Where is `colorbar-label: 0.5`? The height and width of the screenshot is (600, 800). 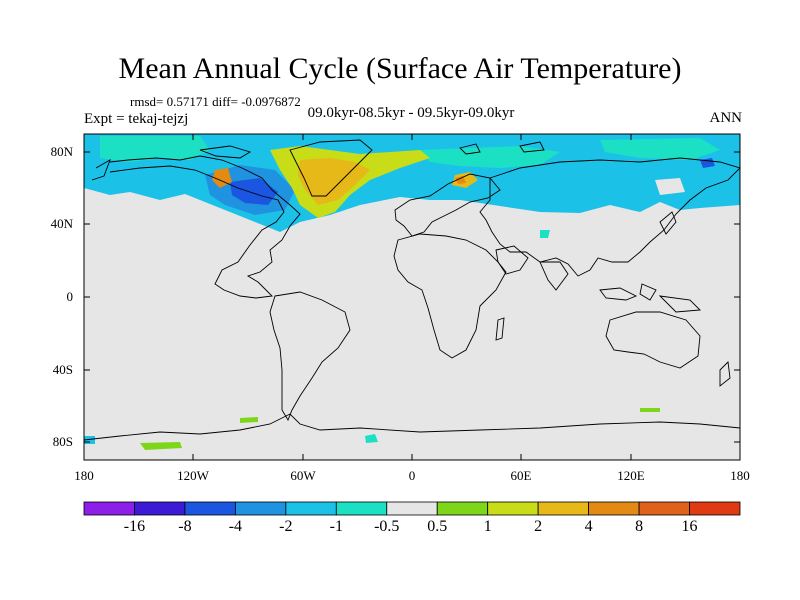 colorbar-label: 0.5 is located at coordinates (437, 526).